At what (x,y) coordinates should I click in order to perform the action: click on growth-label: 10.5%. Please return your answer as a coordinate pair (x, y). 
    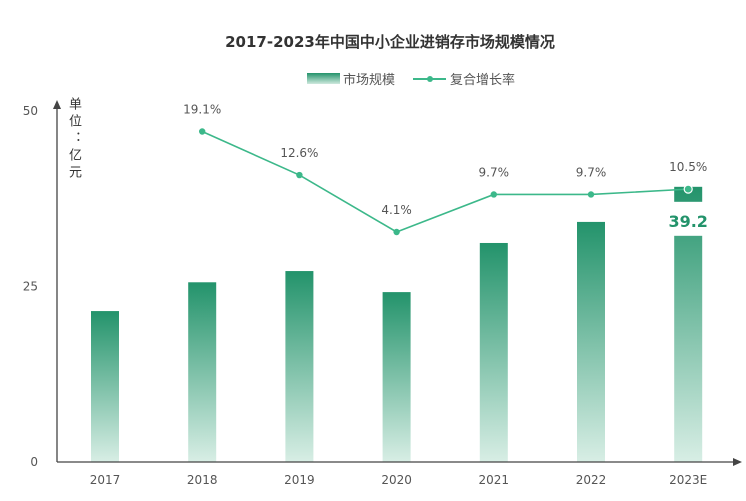
    Looking at the image, I should click on (688, 167).